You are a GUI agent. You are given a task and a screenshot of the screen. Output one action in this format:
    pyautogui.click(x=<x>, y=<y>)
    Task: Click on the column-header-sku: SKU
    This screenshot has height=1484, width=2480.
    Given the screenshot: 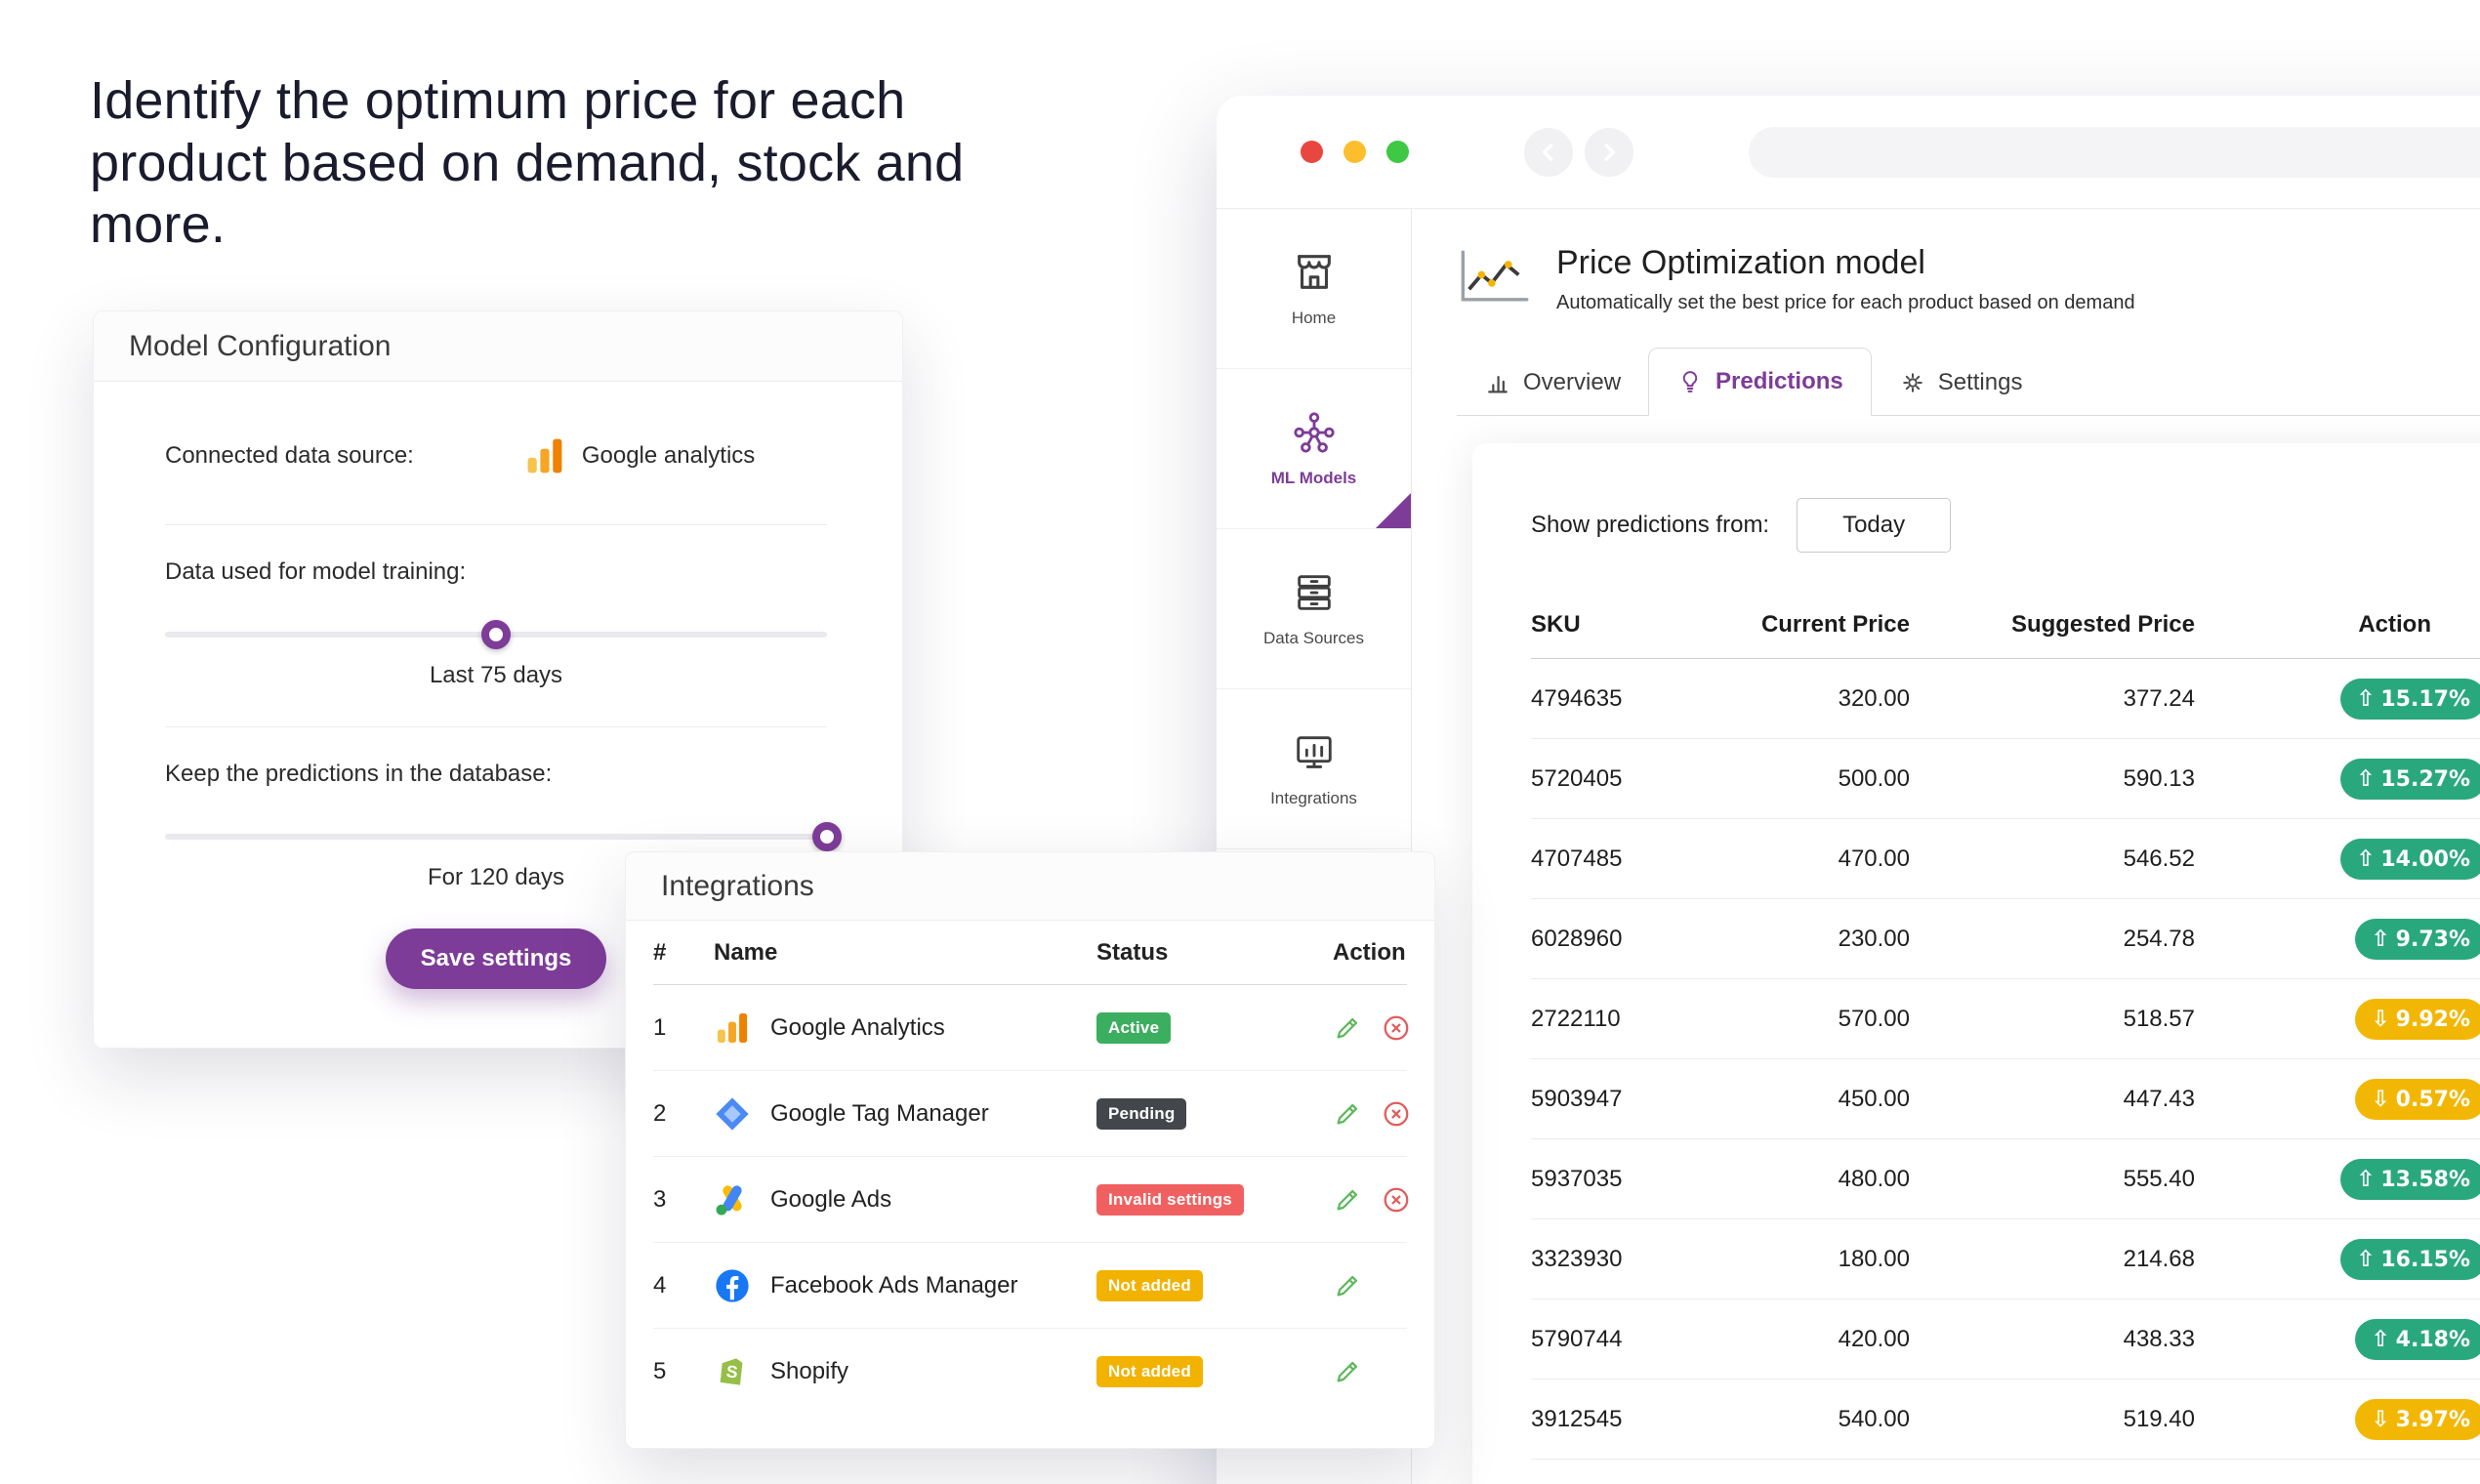 What is the action you would take?
    pyautogui.click(x=1556, y=625)
    